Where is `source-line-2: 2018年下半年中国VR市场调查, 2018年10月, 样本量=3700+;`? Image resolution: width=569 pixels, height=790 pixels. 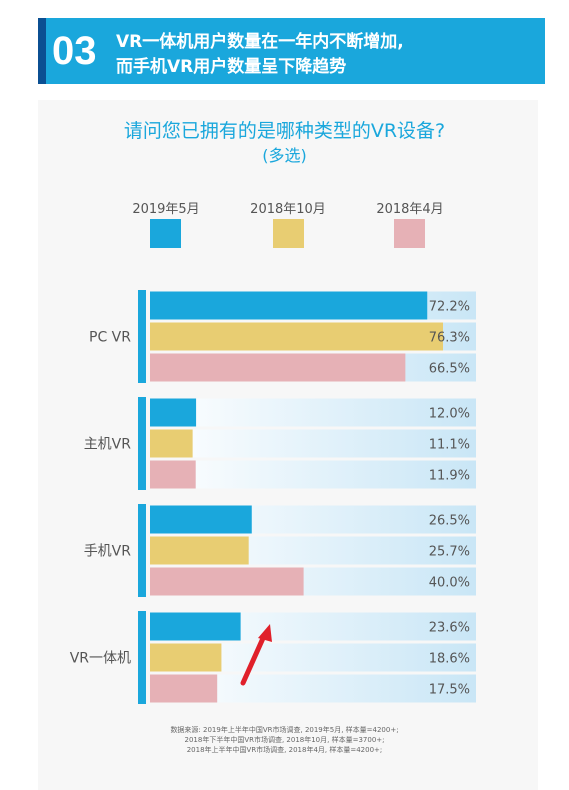
source-line-2: 2018年下半年中国VR市场调查, 2018年10月, 样本量=3700+; is located at coordinates (284, 740).